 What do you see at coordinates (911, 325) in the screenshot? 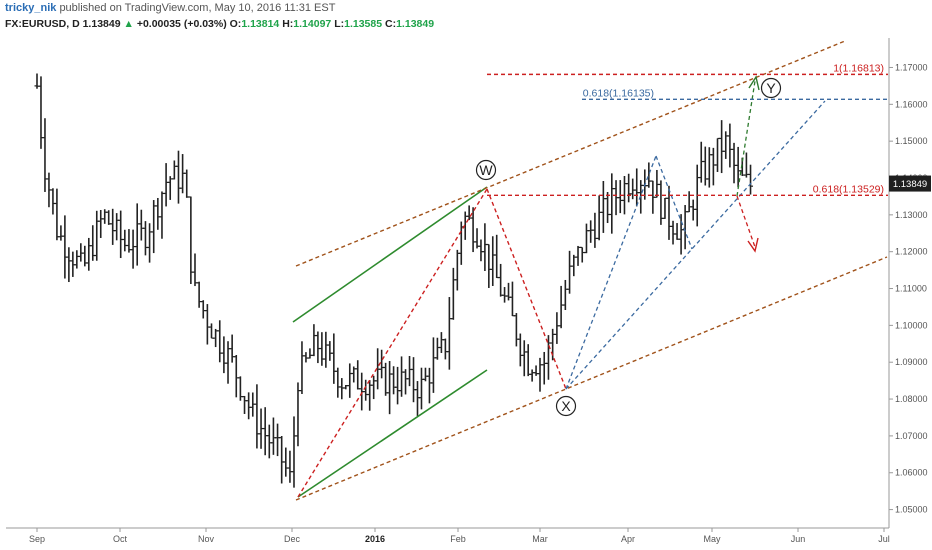
I see `price-tick-label: 1.10000` at bounding box center [911, 325].